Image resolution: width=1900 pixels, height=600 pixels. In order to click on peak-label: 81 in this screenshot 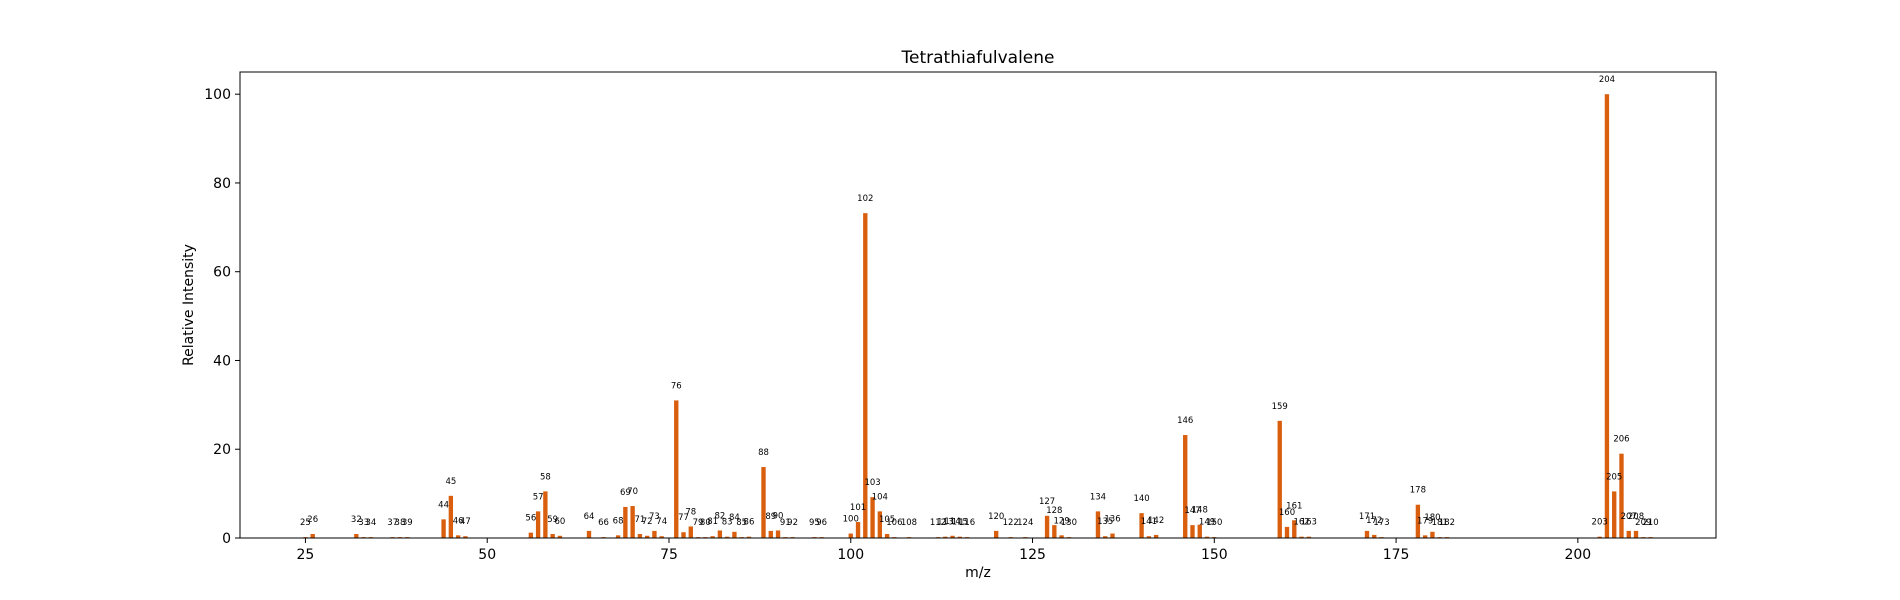, I will do `click(712, 522)`.